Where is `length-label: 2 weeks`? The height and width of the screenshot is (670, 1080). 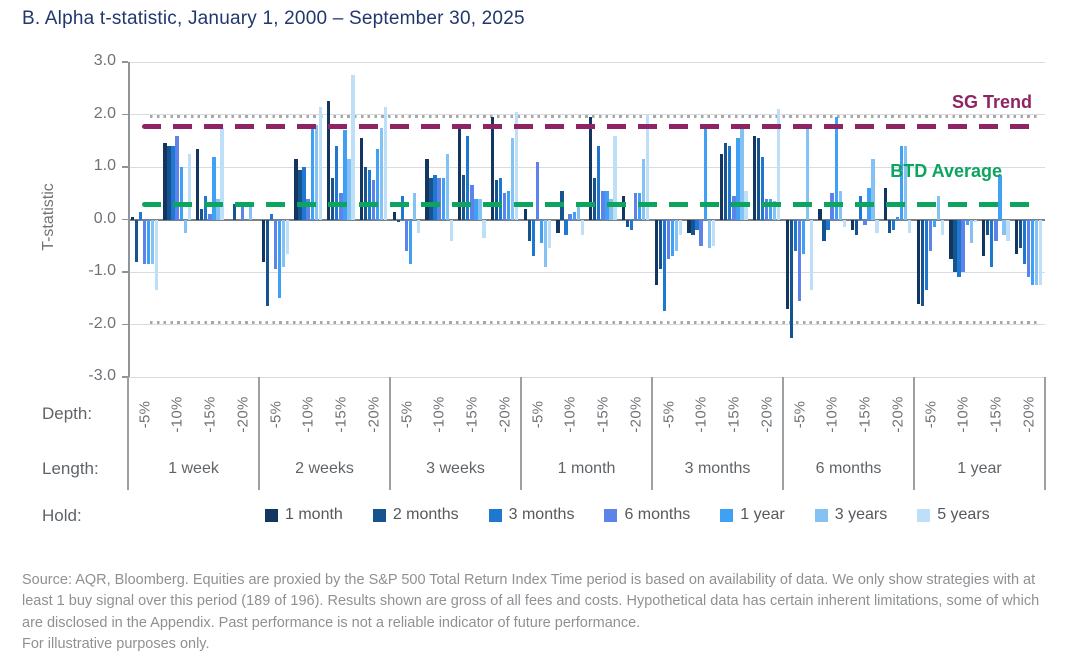 length-label: 2 weeks is located at coordinates (324, 468).